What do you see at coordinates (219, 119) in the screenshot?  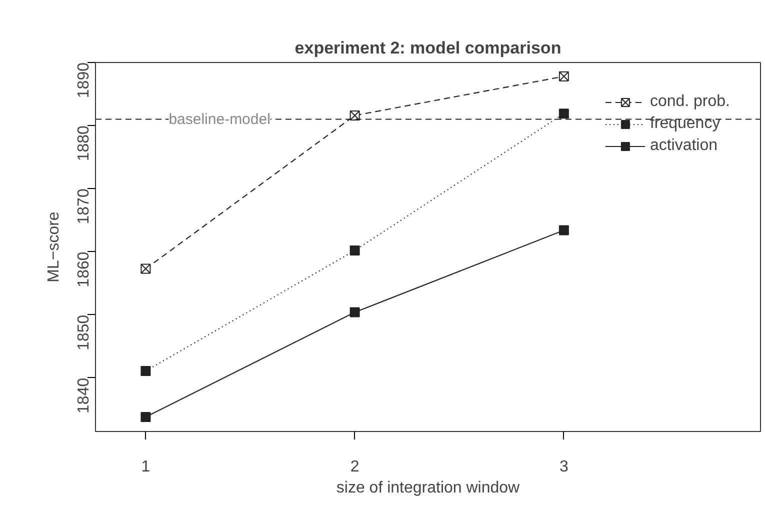 I see `ref-line-label: baseline-model` at bounding box center [219, 119].